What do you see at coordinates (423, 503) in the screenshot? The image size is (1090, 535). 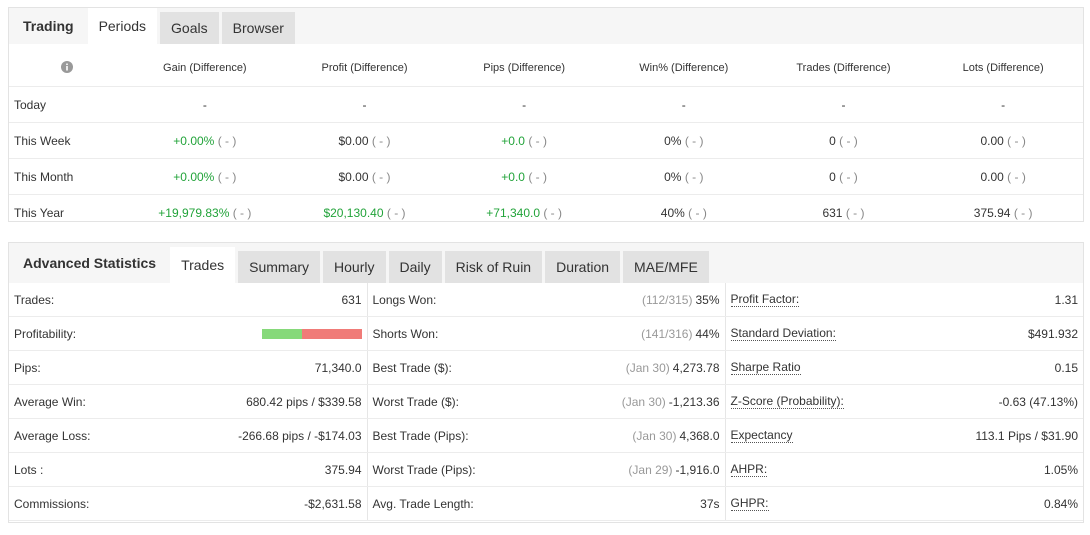 I see `stat-label: Avg. Trade Length:` at bounding box center [423, 503].